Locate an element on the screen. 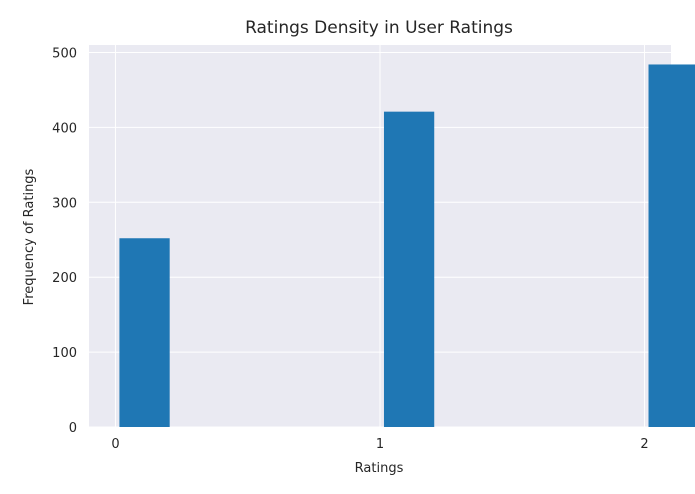 Image resolution: width=695 pixels, height=494 pixels. x-tick-label: 1 is located at coordinates (380, 444).